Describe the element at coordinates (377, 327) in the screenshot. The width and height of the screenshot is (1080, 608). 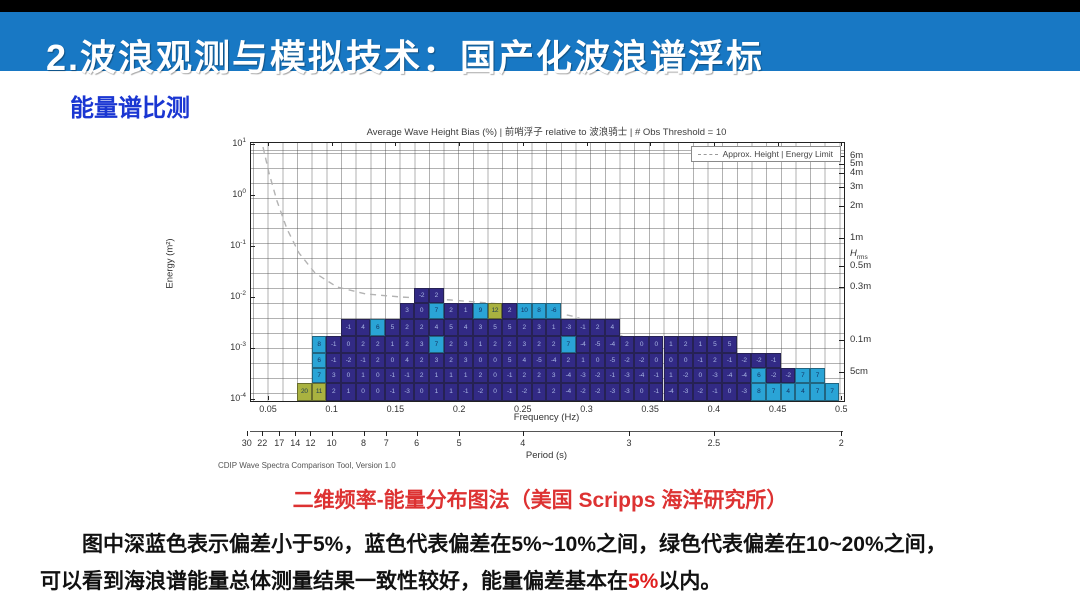
I see `heatmap-cell: 6` at that location.